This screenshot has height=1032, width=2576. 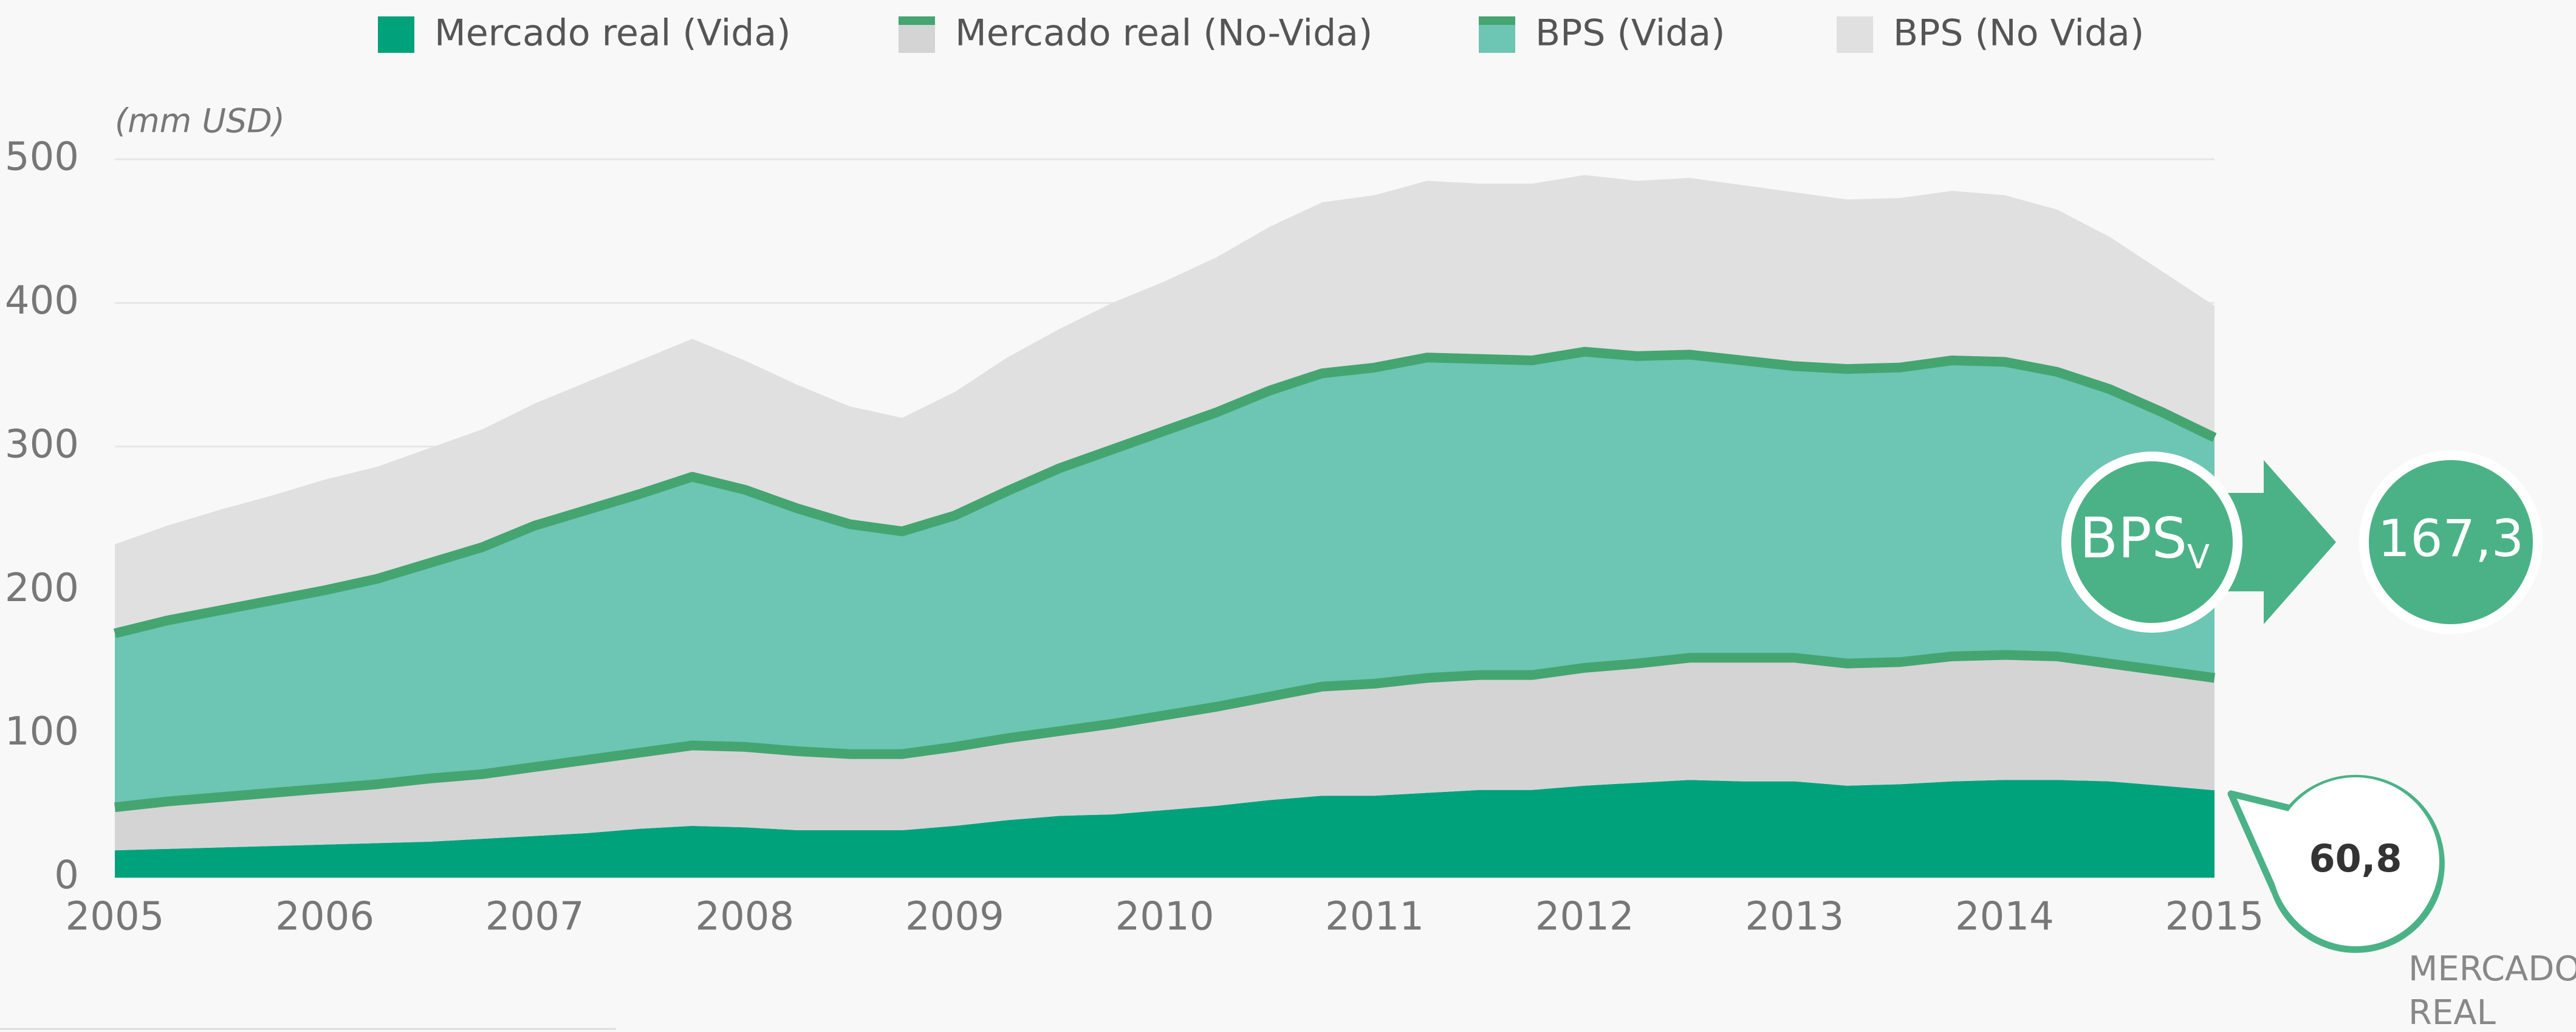 I want to click on market-caption: REAL, so click(x=2452, y=1012).